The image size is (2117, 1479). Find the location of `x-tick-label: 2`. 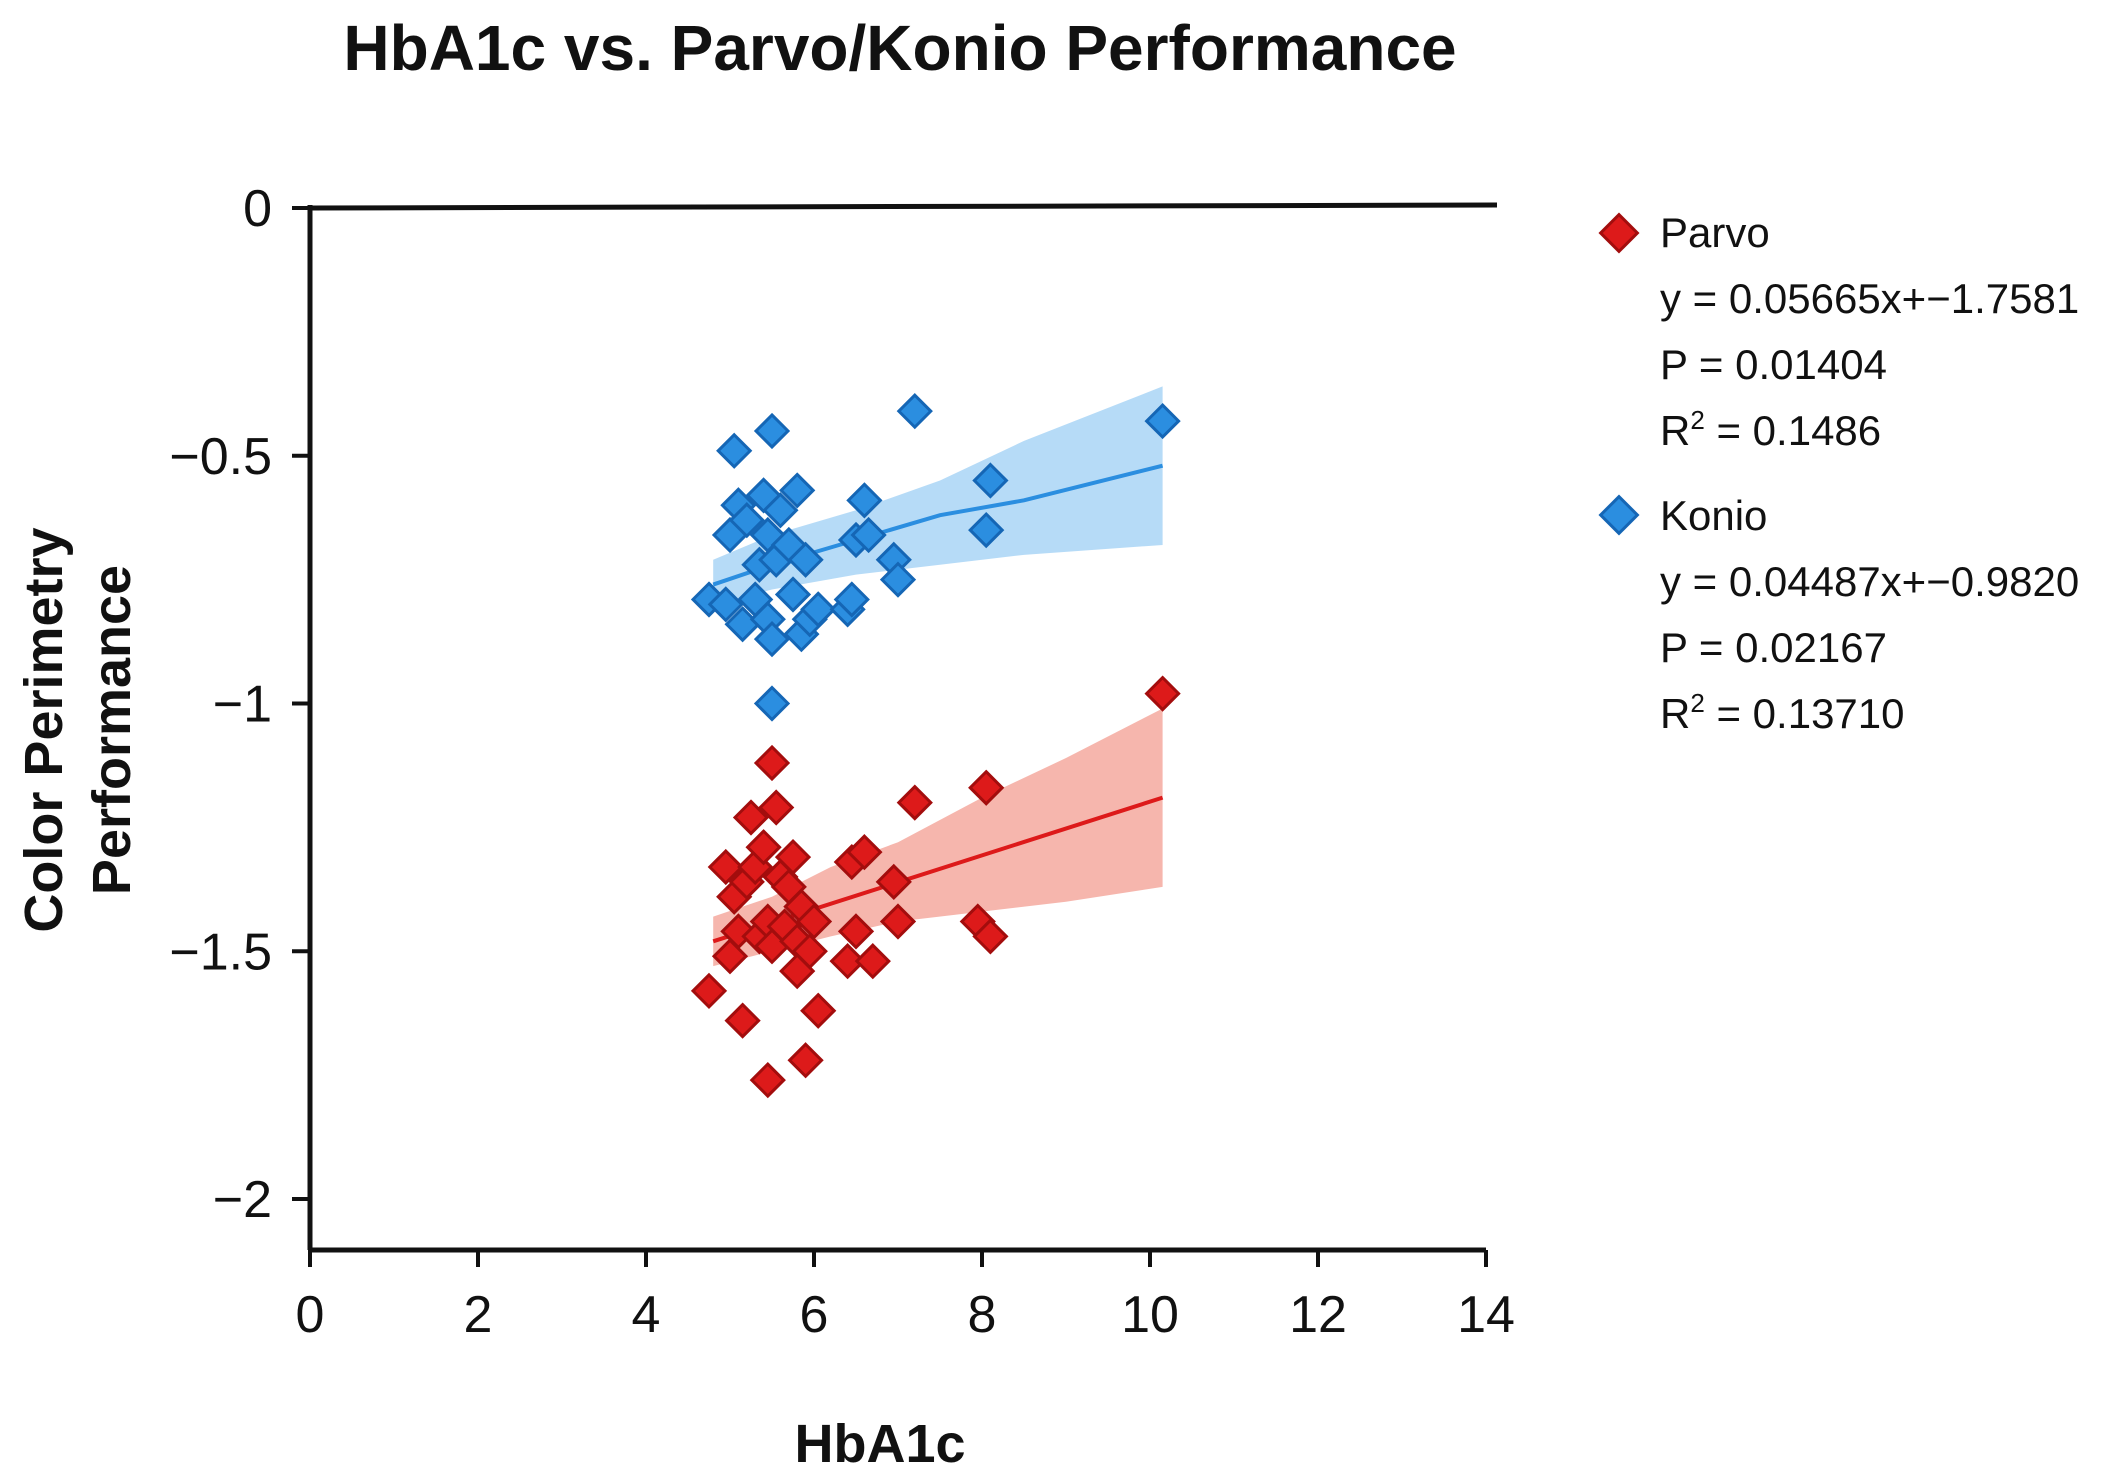

x-tick-label: 2 is located at coordinates (478, 1315).